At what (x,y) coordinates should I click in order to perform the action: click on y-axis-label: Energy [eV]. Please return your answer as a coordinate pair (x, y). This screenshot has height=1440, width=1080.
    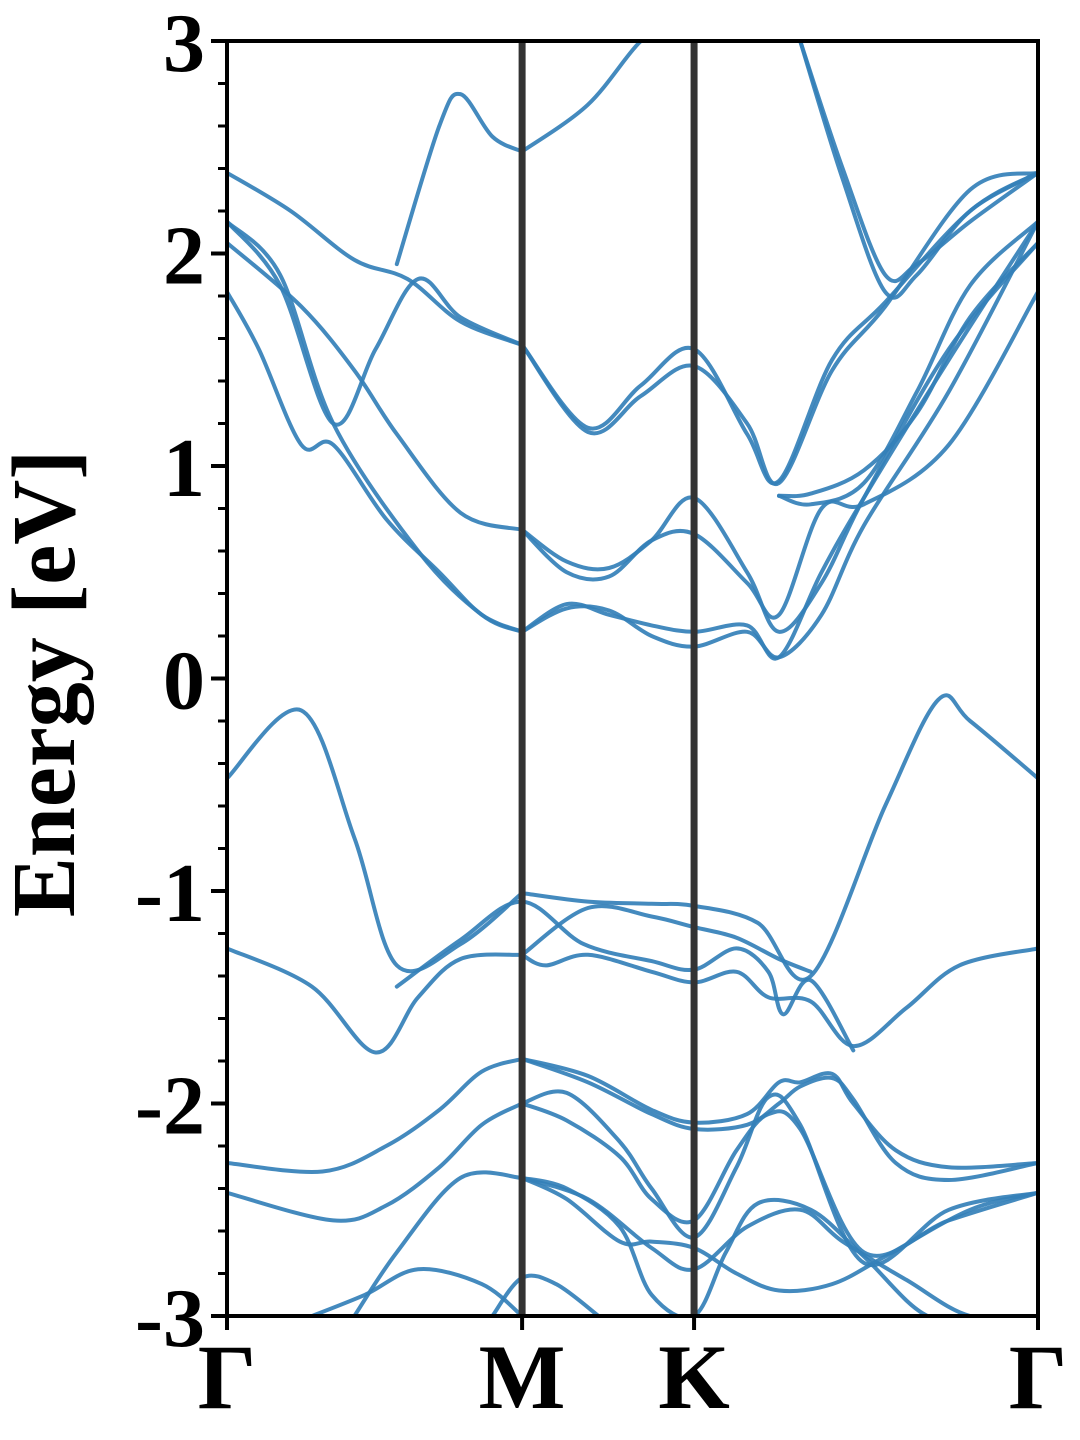
    Looking at the image, I should click on (47, 683).